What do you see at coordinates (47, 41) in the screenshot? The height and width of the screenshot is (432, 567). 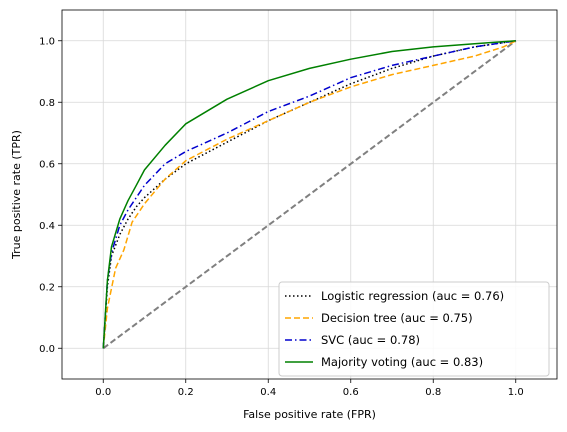 I see `y-tick-label: 1.0` at bounding box center [47, 41].